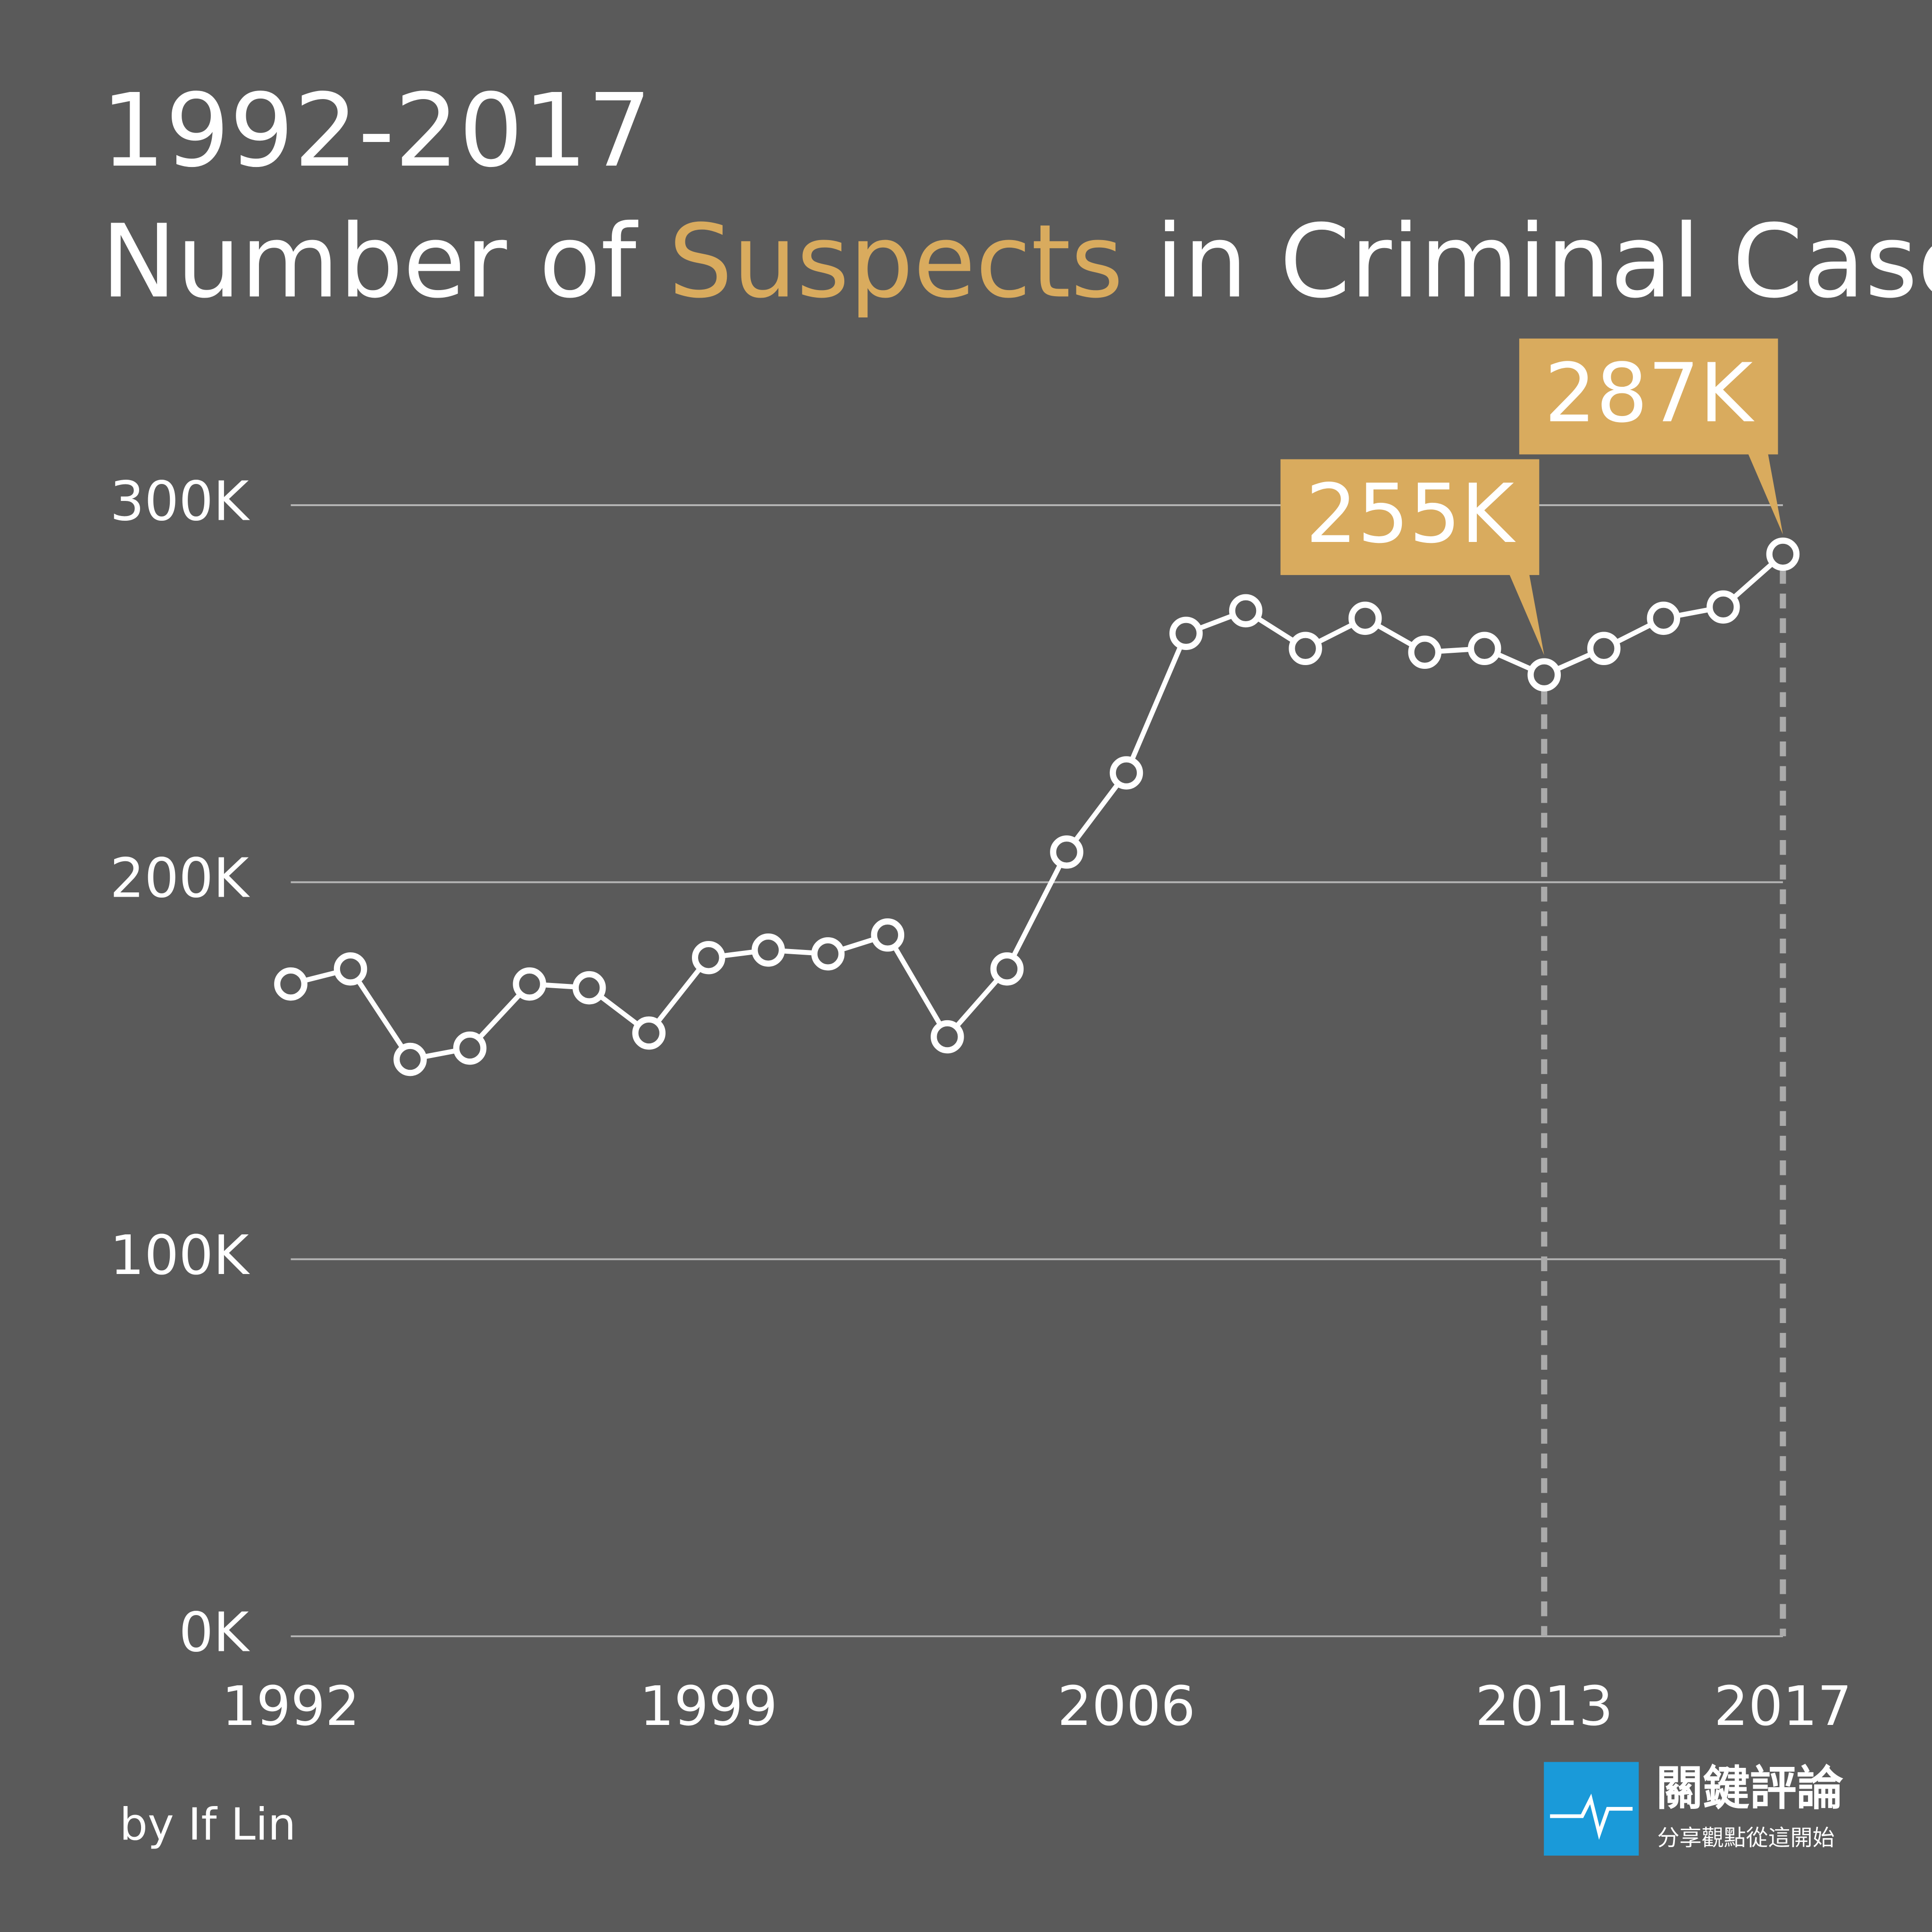 Image resolution: width=1932 pixels, height=1932 pixels. I want to click on subtitle-part: in Criminal Cases, so click(1544, 261).